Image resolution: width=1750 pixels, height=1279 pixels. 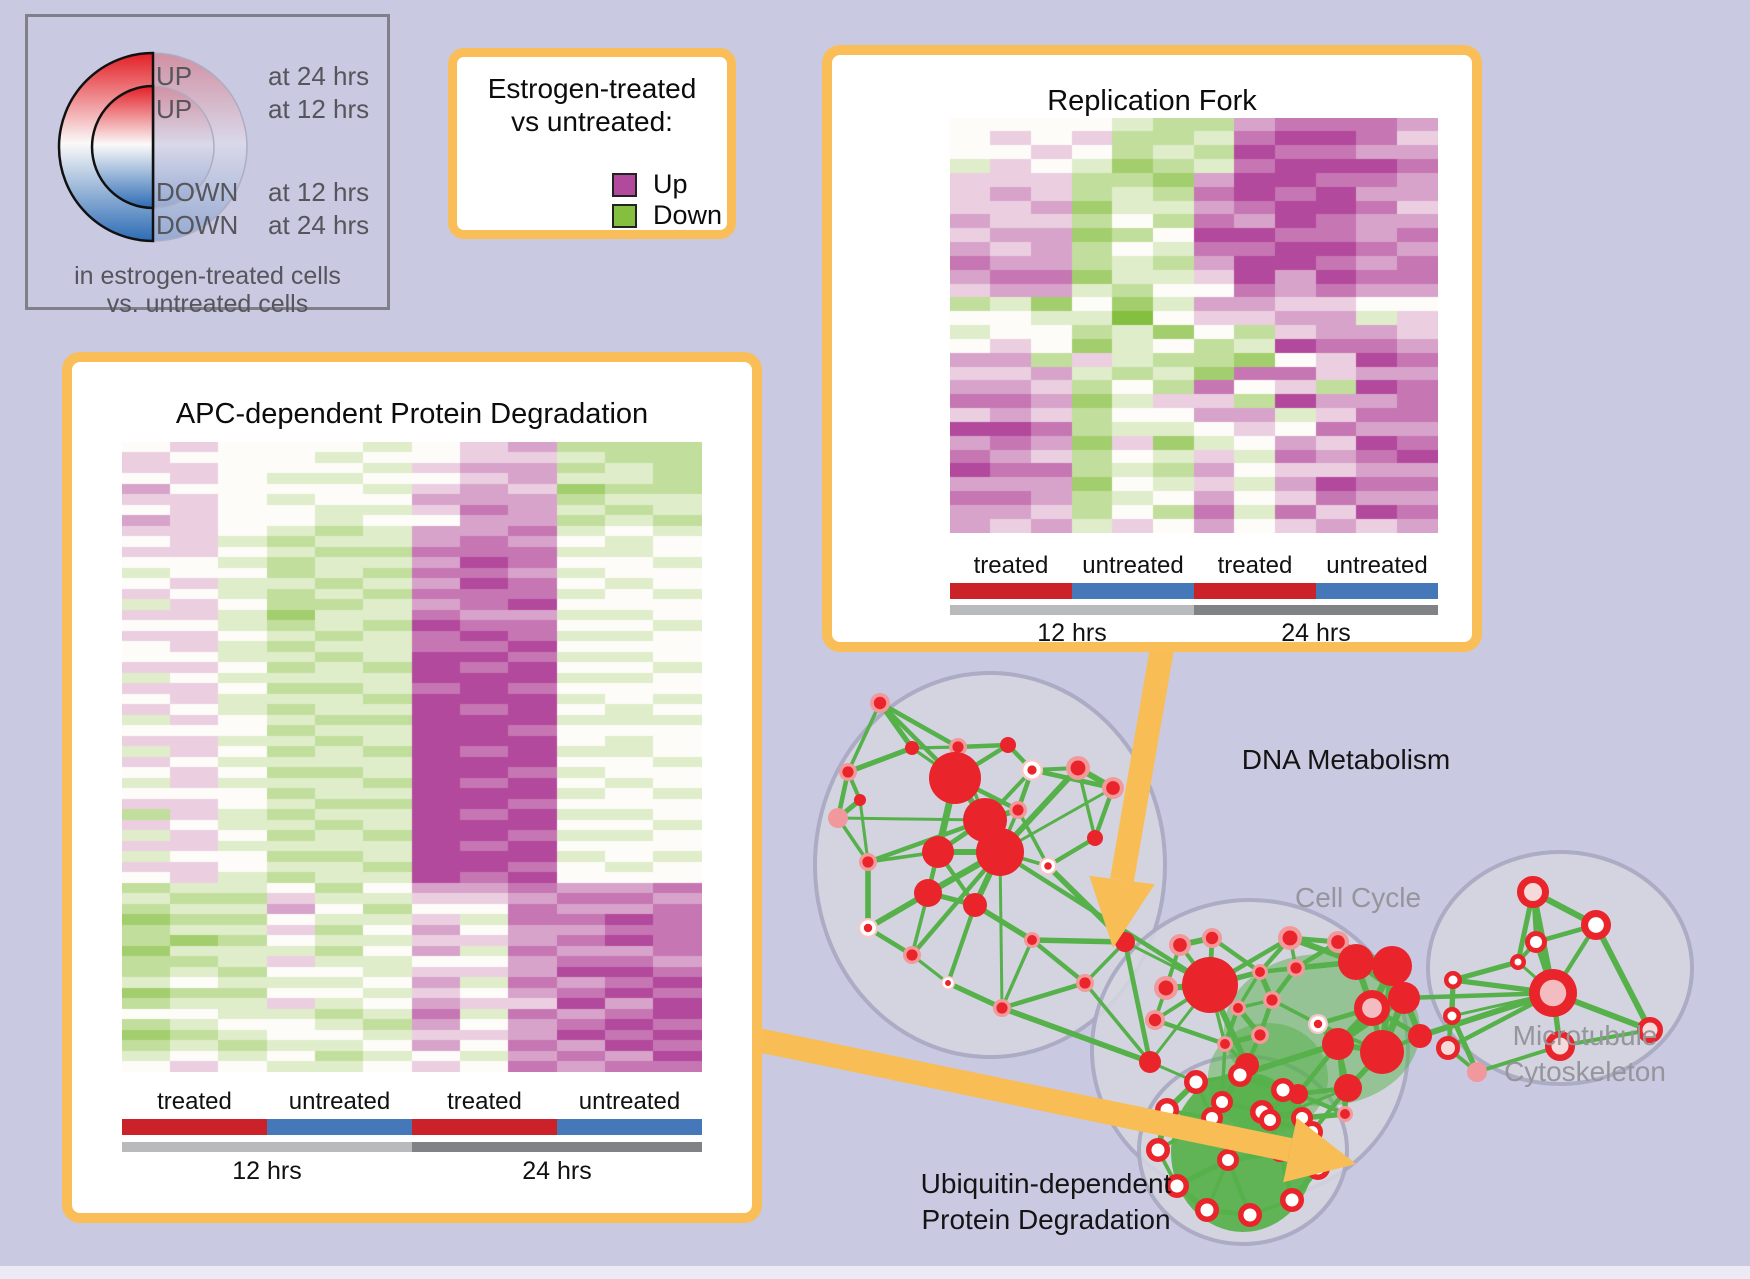 What do you see at coordinates (629, 1101) in the screenshot?
I see `apc-group-label-4: untreated` at bounding box center [629, 1101].